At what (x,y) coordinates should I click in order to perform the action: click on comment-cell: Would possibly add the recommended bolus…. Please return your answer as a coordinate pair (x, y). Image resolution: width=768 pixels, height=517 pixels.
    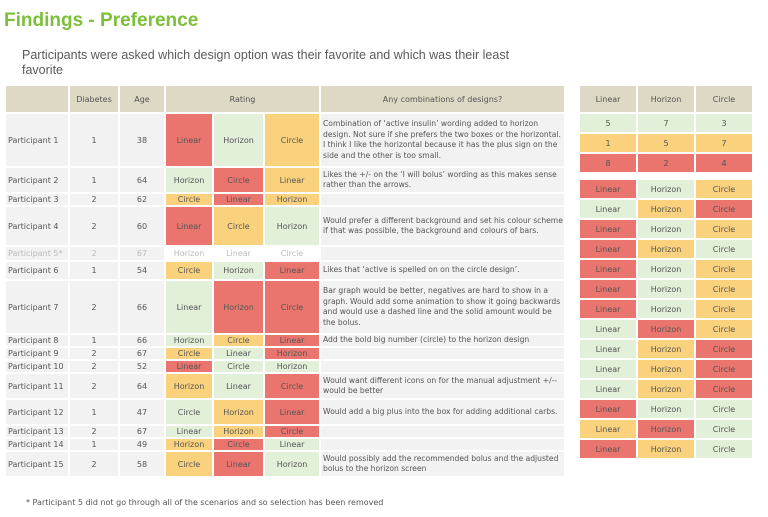
    Looking at the image, I should click on (442, 464).